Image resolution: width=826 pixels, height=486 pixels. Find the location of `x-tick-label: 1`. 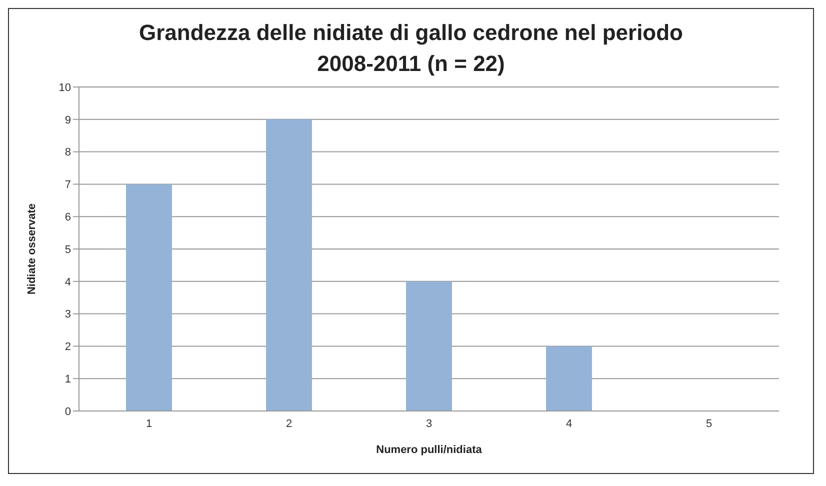

x-tick-label: 1 is located at coordinates (149, 424).